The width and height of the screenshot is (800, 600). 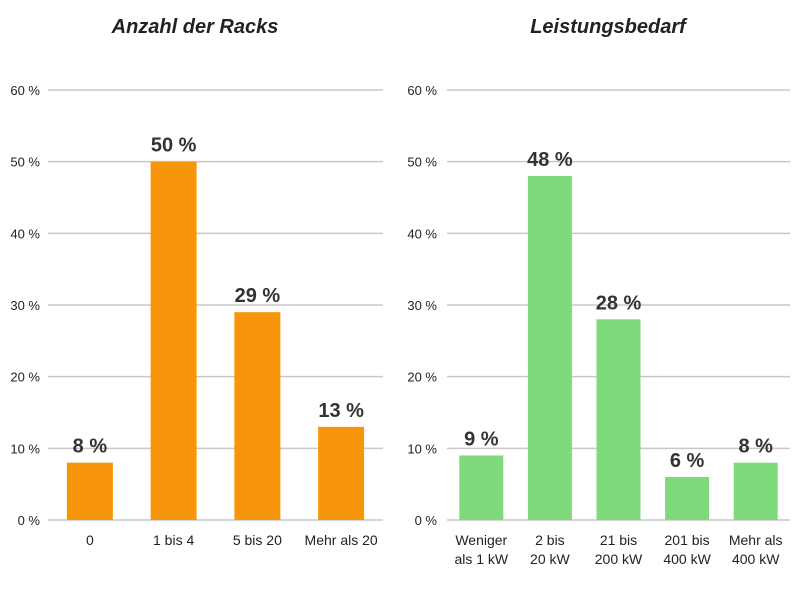 I want to click on x-tick-label: Mehr als 20, so click(x=341, y=540).